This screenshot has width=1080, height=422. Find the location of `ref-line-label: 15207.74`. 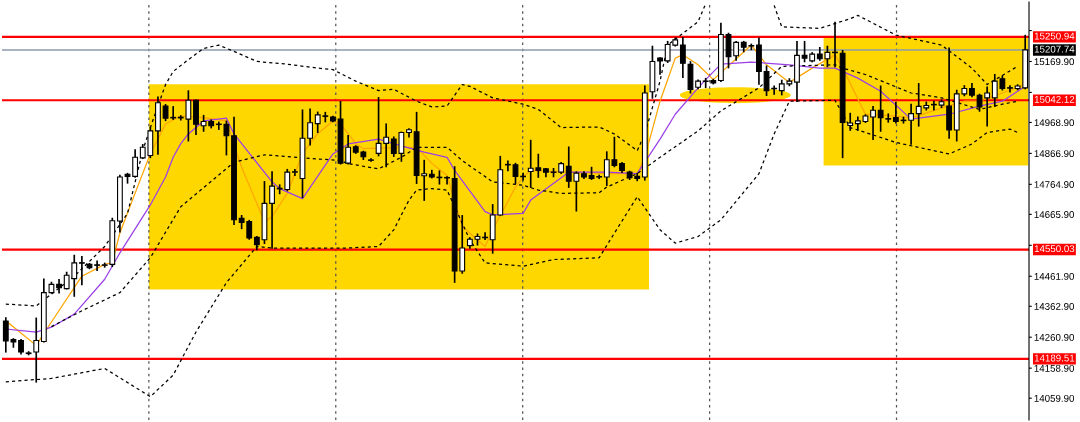

ref-line-label: 15207.74 is located at coordinates (1054, 49).